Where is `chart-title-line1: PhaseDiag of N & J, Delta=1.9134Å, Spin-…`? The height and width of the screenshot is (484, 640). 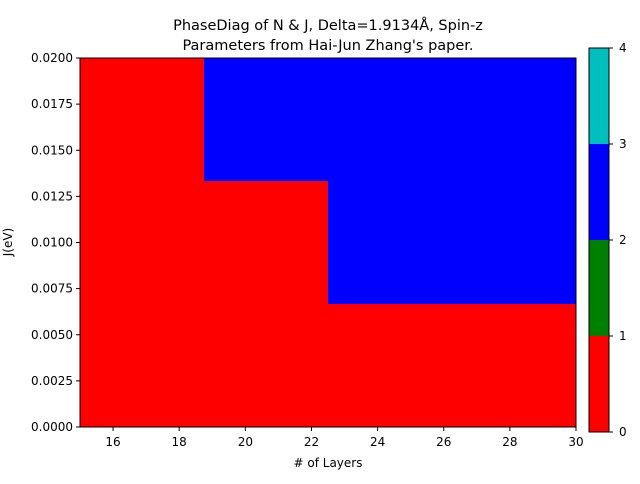
chart-title-line1: PhaseDiag of N & J, Delta=1.9134Å, Spin-… is located at coordinates (328, 25).